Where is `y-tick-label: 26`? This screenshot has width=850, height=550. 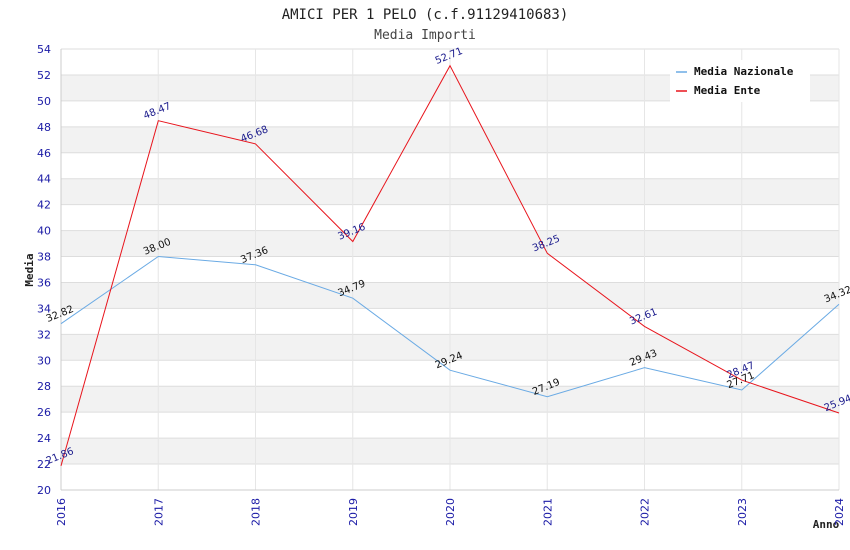
y-tick-label: 26 is located at coordinates (44, 412).